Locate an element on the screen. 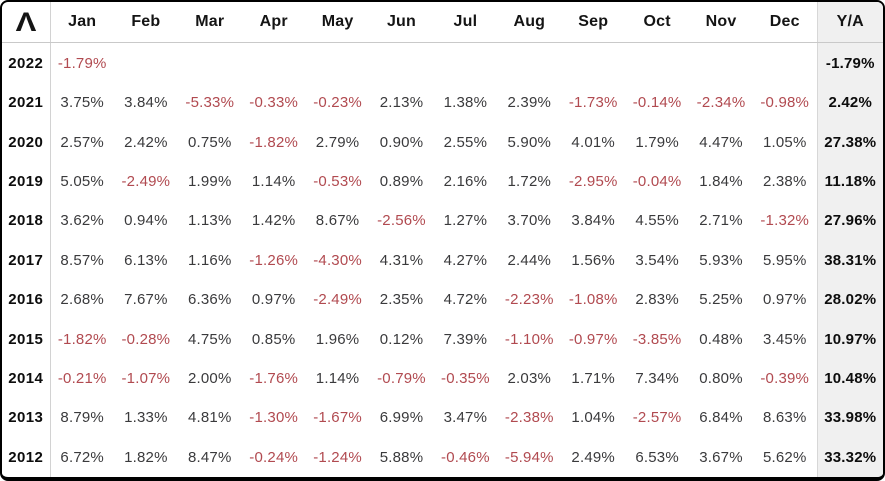  monthly-return-cell: 1.99% is located at coordinates (209, 182).